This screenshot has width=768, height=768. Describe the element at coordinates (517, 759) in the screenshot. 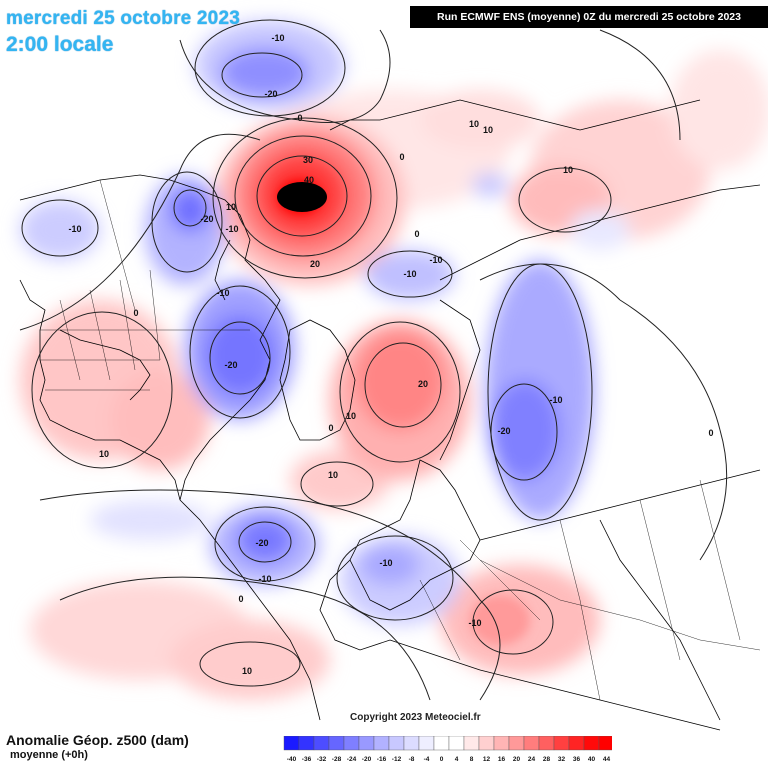

I see `color-scale-tick: 20` at that location.